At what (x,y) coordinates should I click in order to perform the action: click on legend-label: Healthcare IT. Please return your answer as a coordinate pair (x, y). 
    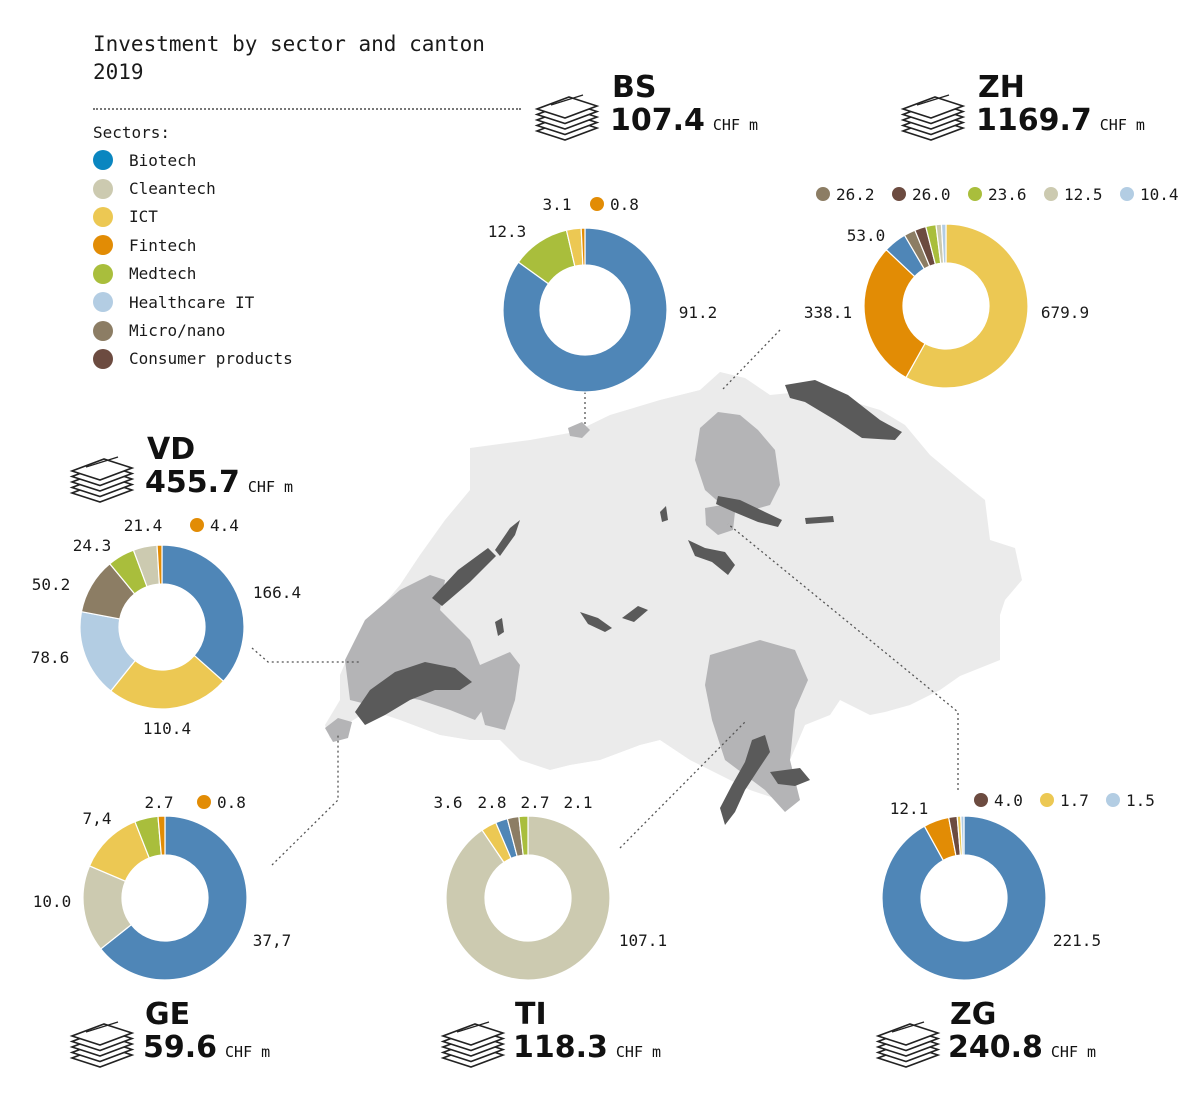
    Looking at the image, I should click on (192, 302).